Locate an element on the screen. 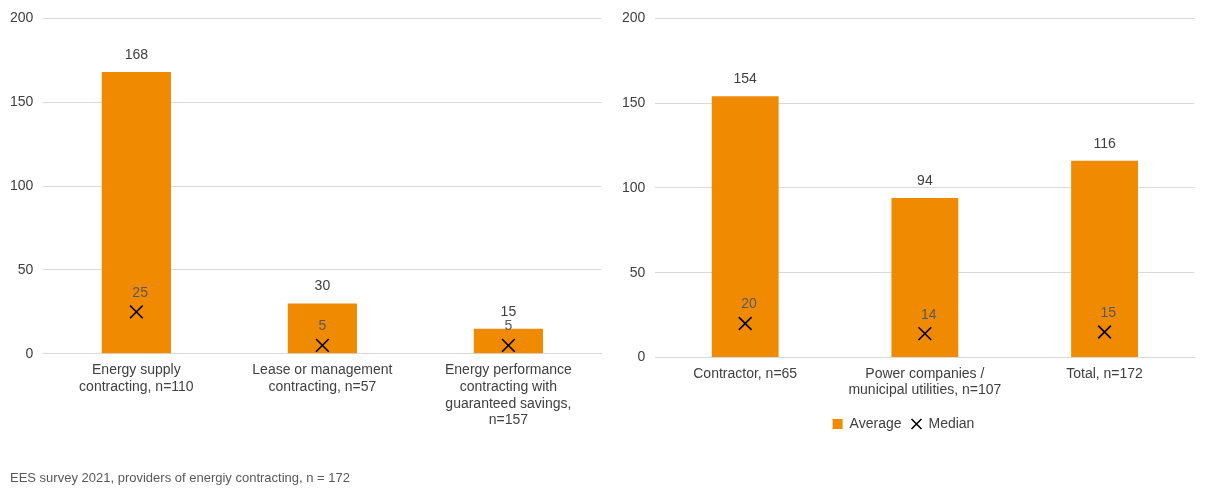 The image size is (1205, 489). legend-label: Median is located at coordinates (951, 422).